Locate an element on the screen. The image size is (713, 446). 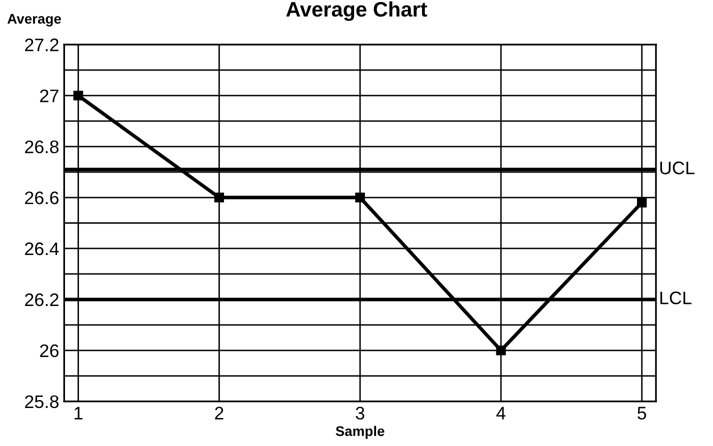
chart-title: Average Chart is located at coordinates (357, 11).